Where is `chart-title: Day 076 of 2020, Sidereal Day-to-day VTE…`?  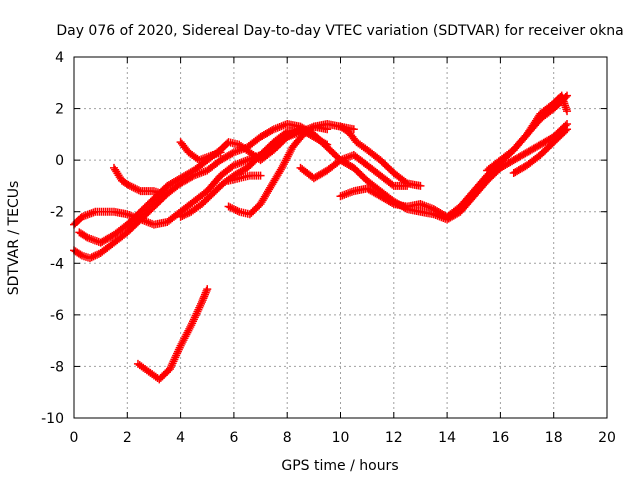
chart-title: Day 076 of 2020, Sidereal Day-to-day VTE… is located at coordinates (339, 31).